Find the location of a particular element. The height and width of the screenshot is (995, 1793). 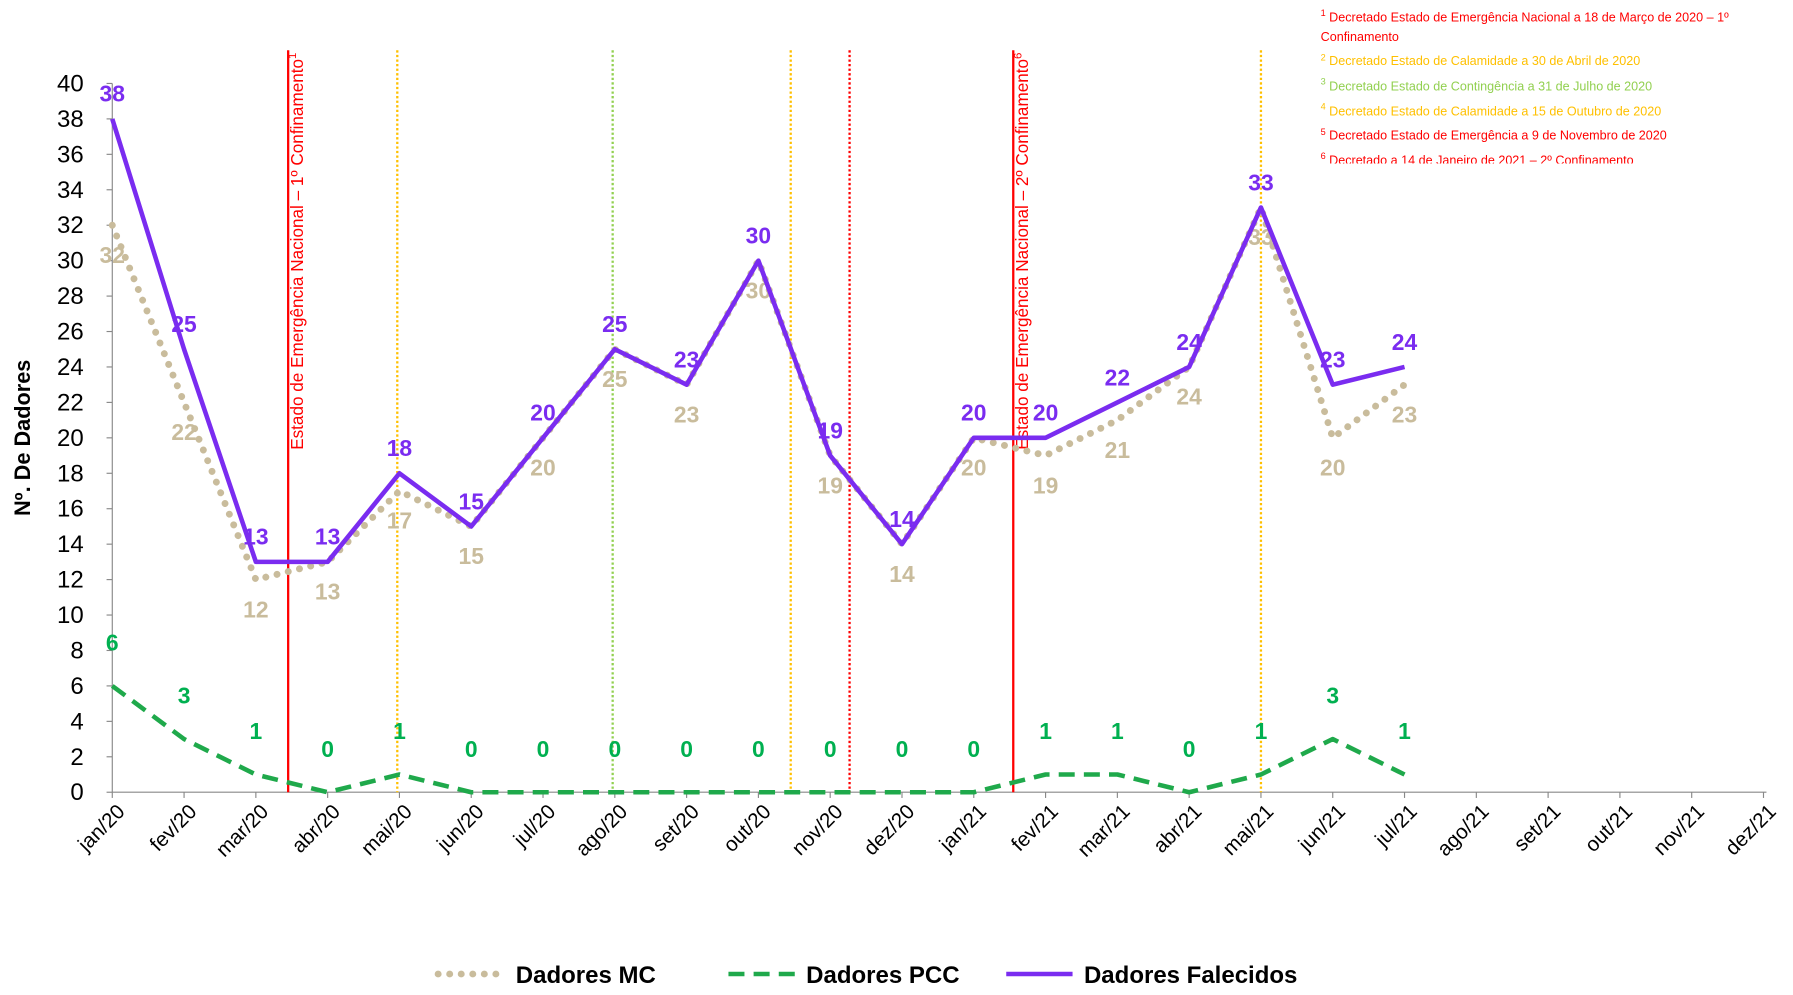

data-label: 17 is located at coordinates (399, 521).